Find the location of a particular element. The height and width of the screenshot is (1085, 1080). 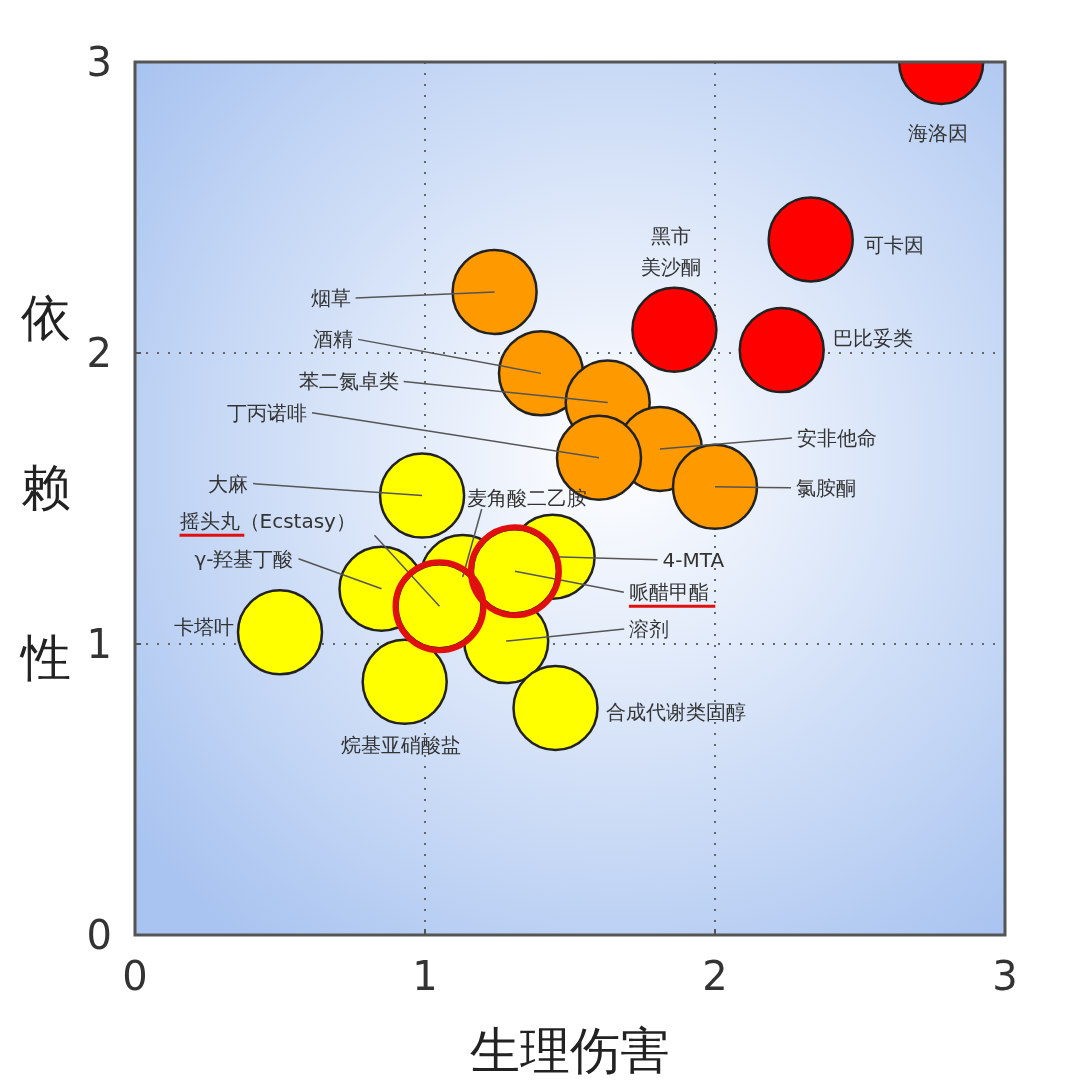

annotation: 麦角酸二乙胺 is located at coordinates (526, 498).